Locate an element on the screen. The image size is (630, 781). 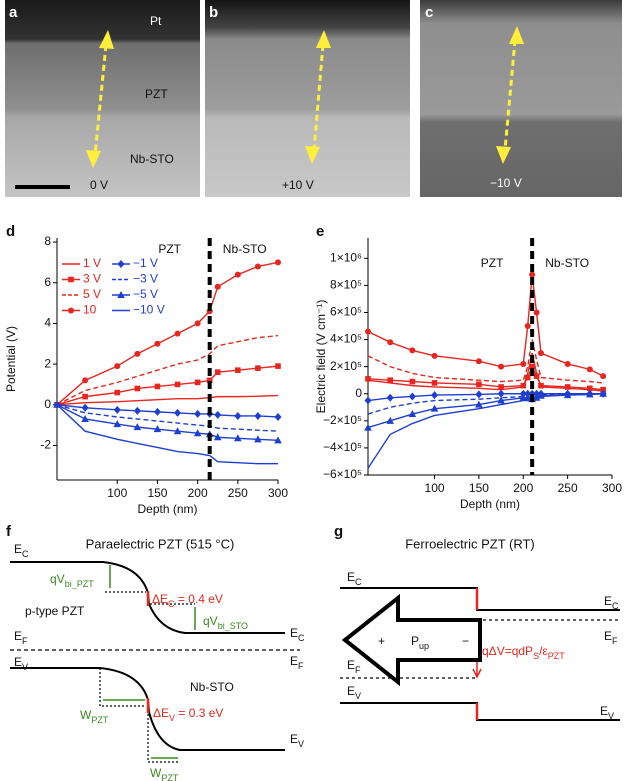
label-part: − is located at coordinates (465, 641).